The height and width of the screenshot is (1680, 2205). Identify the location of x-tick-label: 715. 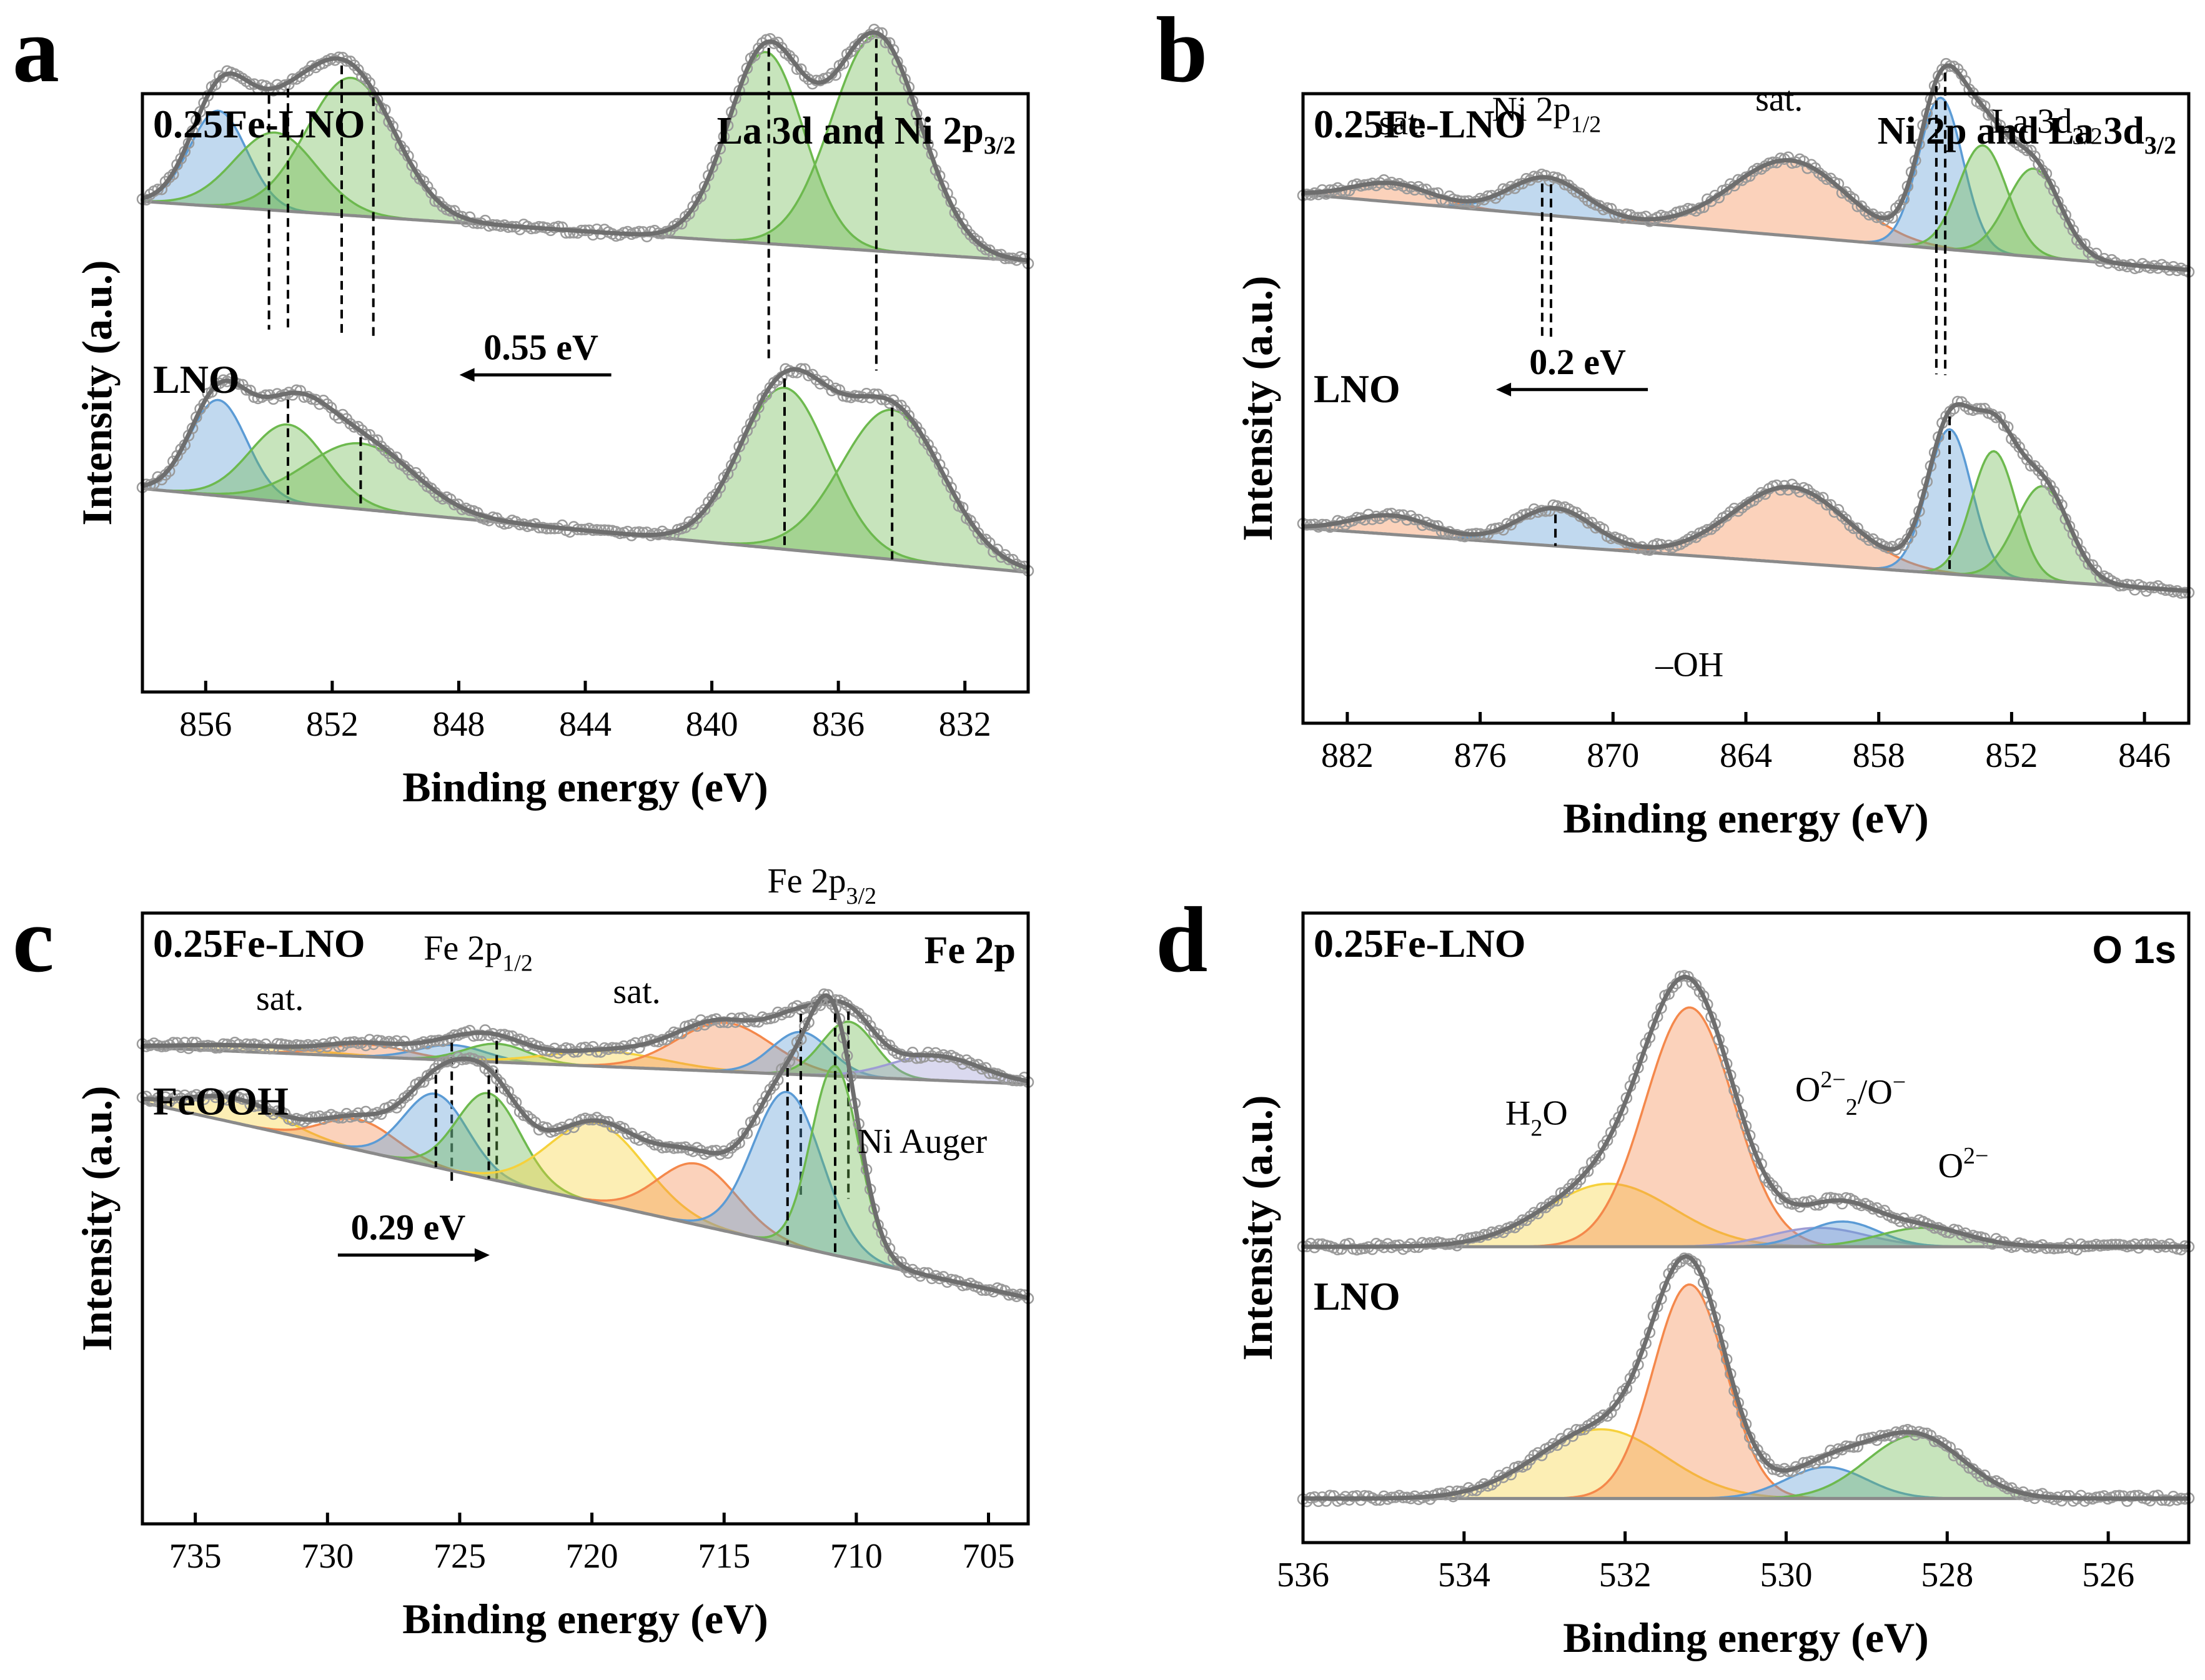
(724, 1556).